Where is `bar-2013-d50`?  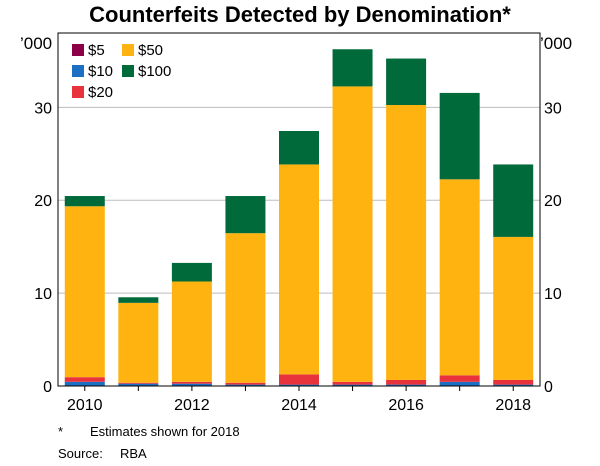
bar-2013-d50 is located at coordinates (245, 308).